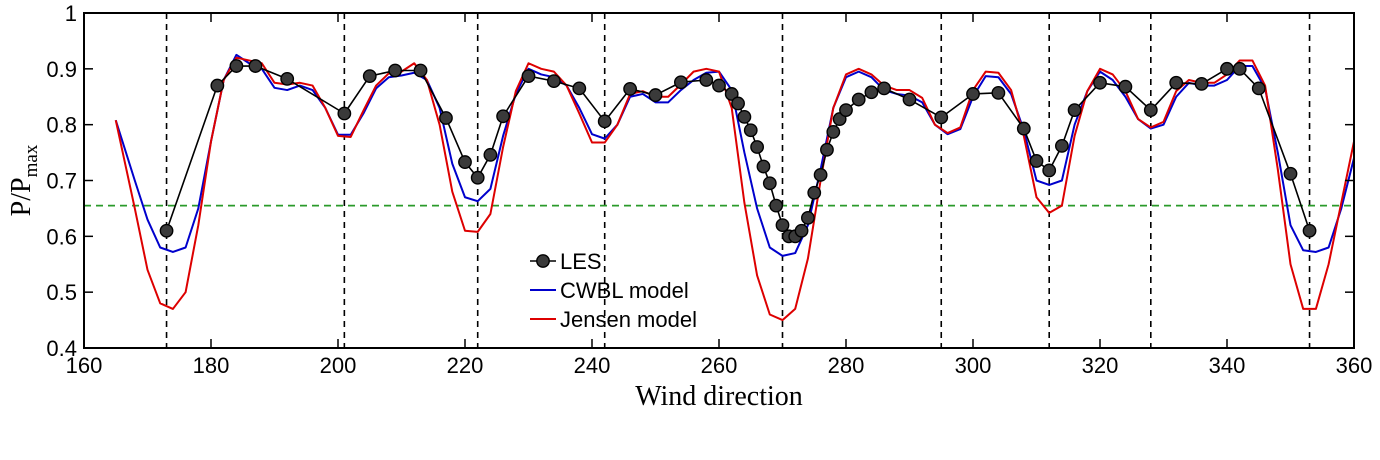 The height and width of the screenshot is (460, 1380). What do you see at coordinates (61, 236) in the screenshot?
I see `y-tick-label: 0.6` at bounding box center [61, 236].